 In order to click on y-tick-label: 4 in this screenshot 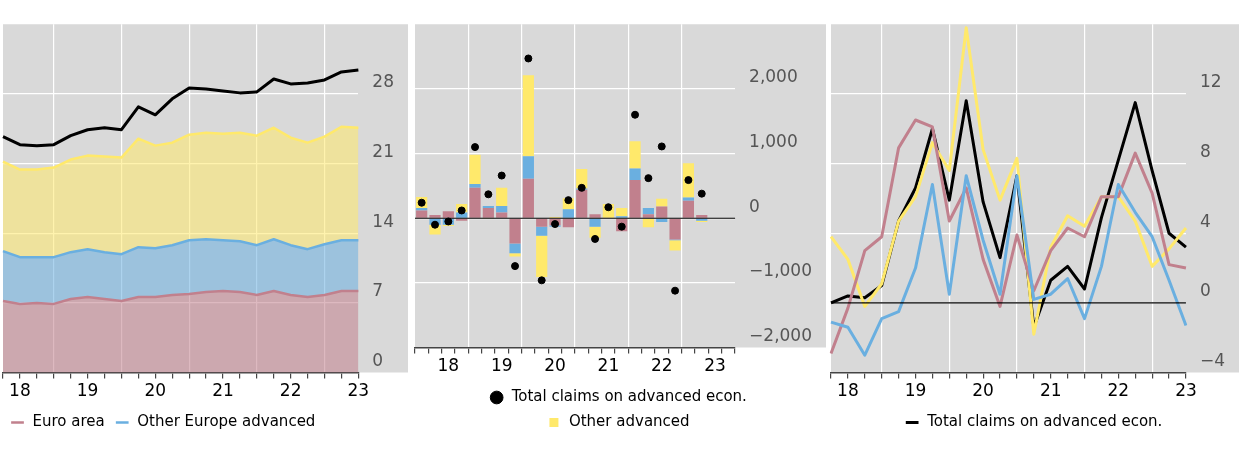, I will do `click(1205, 220)`.